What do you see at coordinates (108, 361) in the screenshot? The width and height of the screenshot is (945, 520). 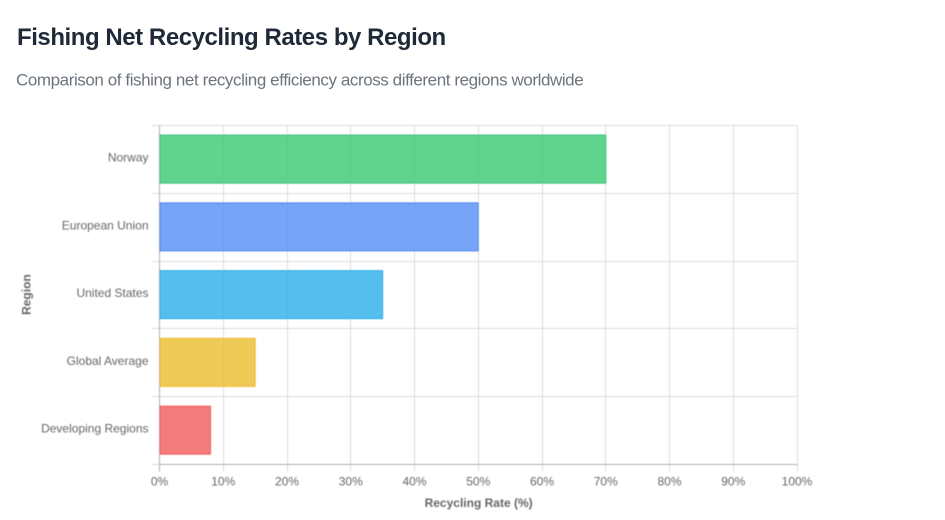 I see `svg-text: Global Average` at bounding box center [108, 361].